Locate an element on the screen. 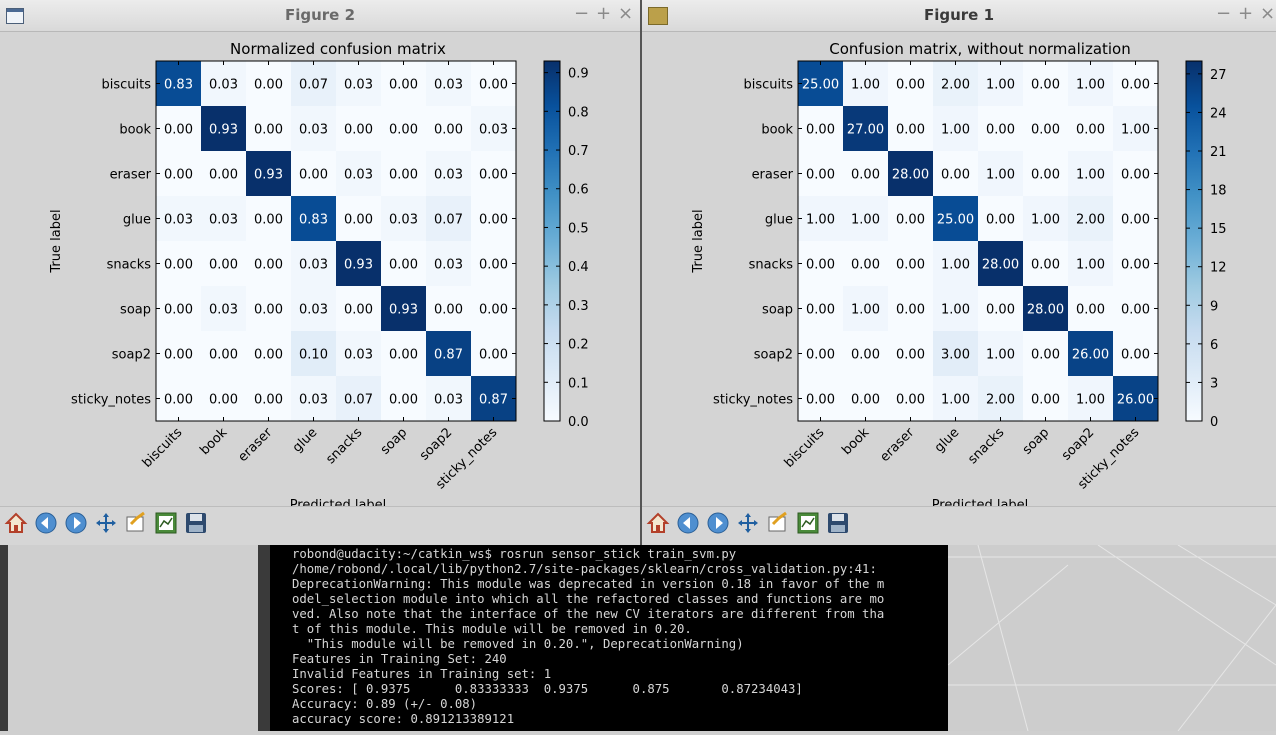  colorbar-tick-label: 18 is located at coordinates (1218, 191).